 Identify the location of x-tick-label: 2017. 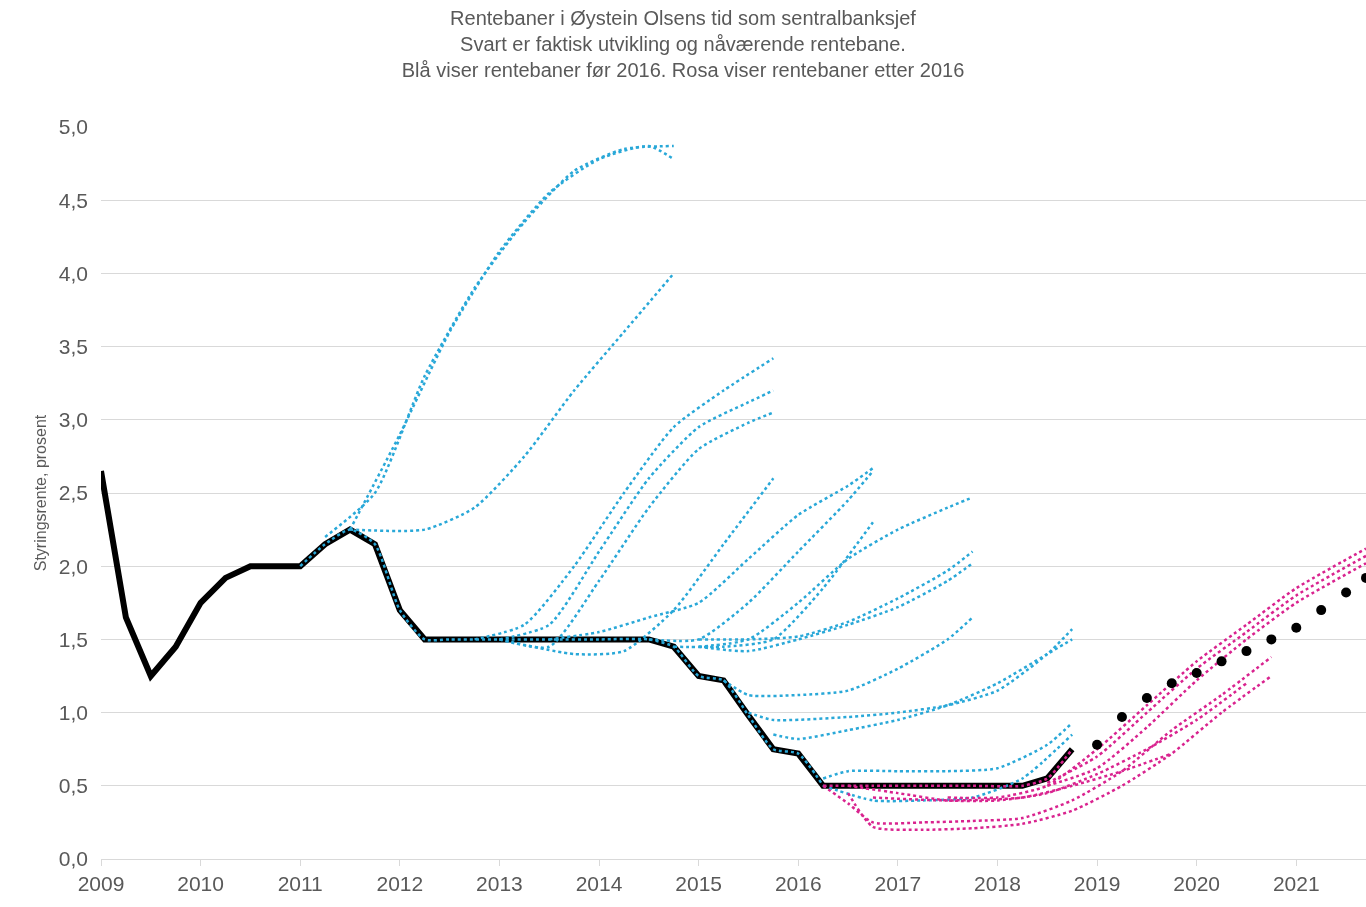
(898, 884).